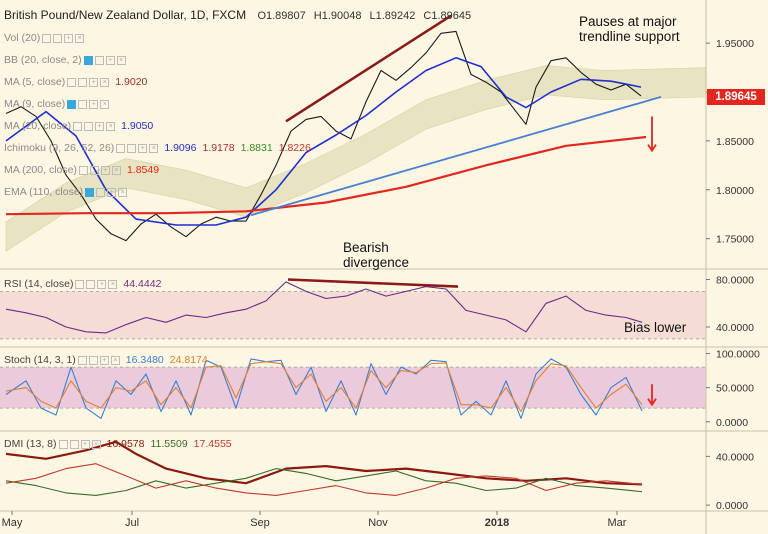  I want to click on stoch-tick-50.0000: 50.0000, so click(735, 389).